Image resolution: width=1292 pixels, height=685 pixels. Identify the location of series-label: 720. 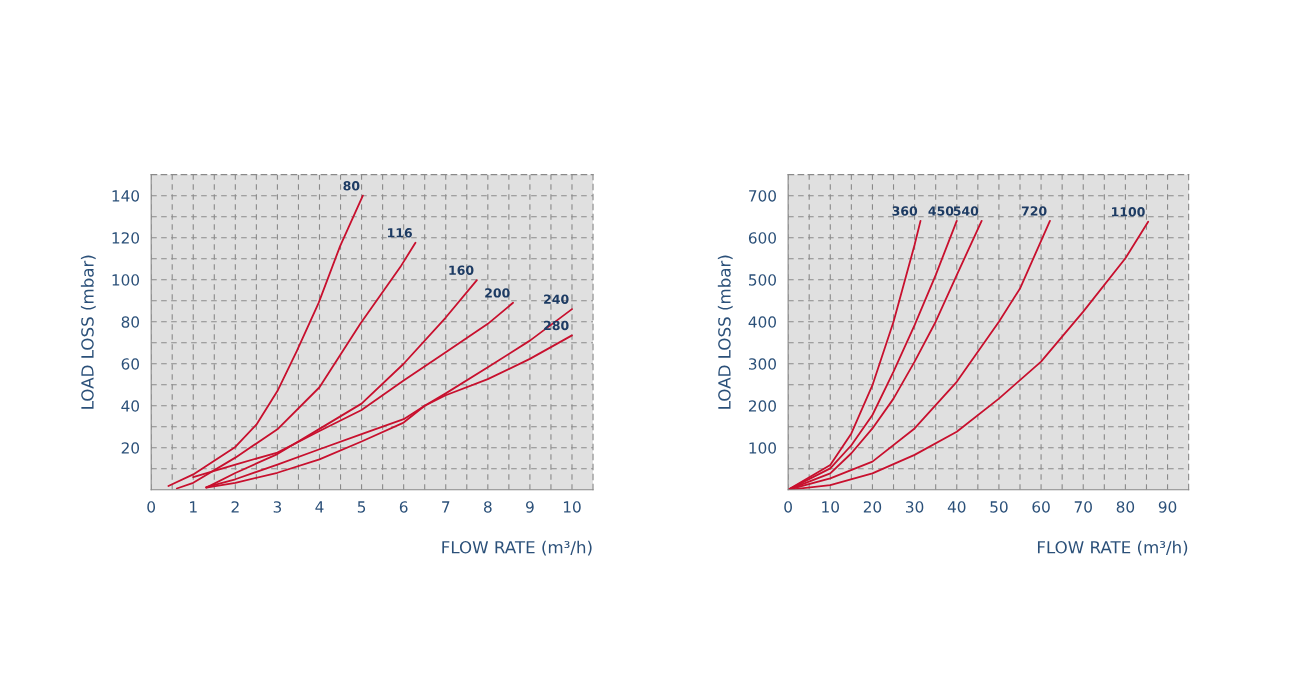
(1034, 211).